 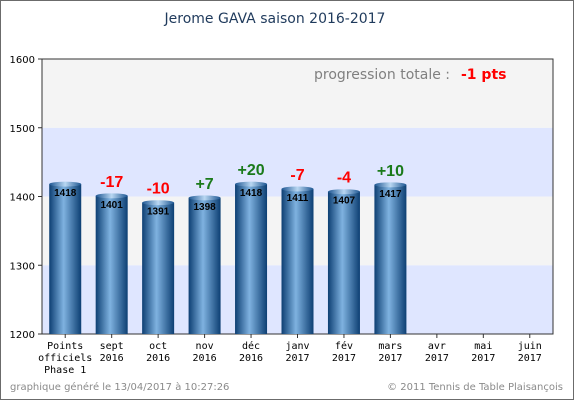 I want to click on bar-value-label: 1398, so click(x=204, y=207).